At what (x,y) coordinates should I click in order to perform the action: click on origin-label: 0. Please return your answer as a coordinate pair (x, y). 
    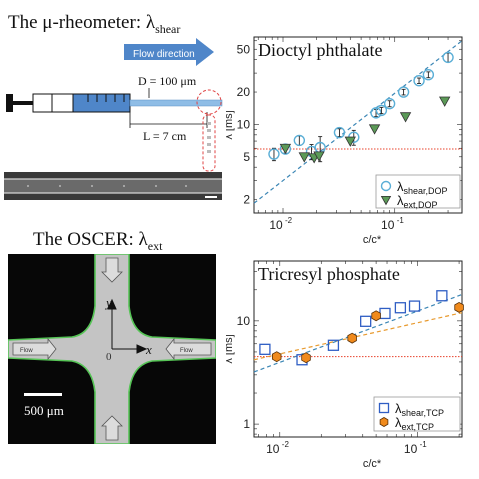
    Looking at the image, I should click on (109, 357).